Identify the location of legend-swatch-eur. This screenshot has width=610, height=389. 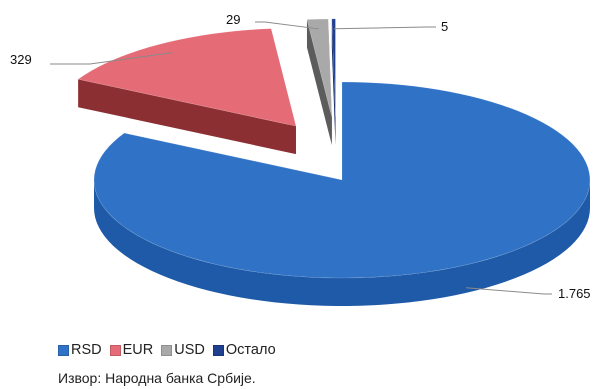
(115, 350).